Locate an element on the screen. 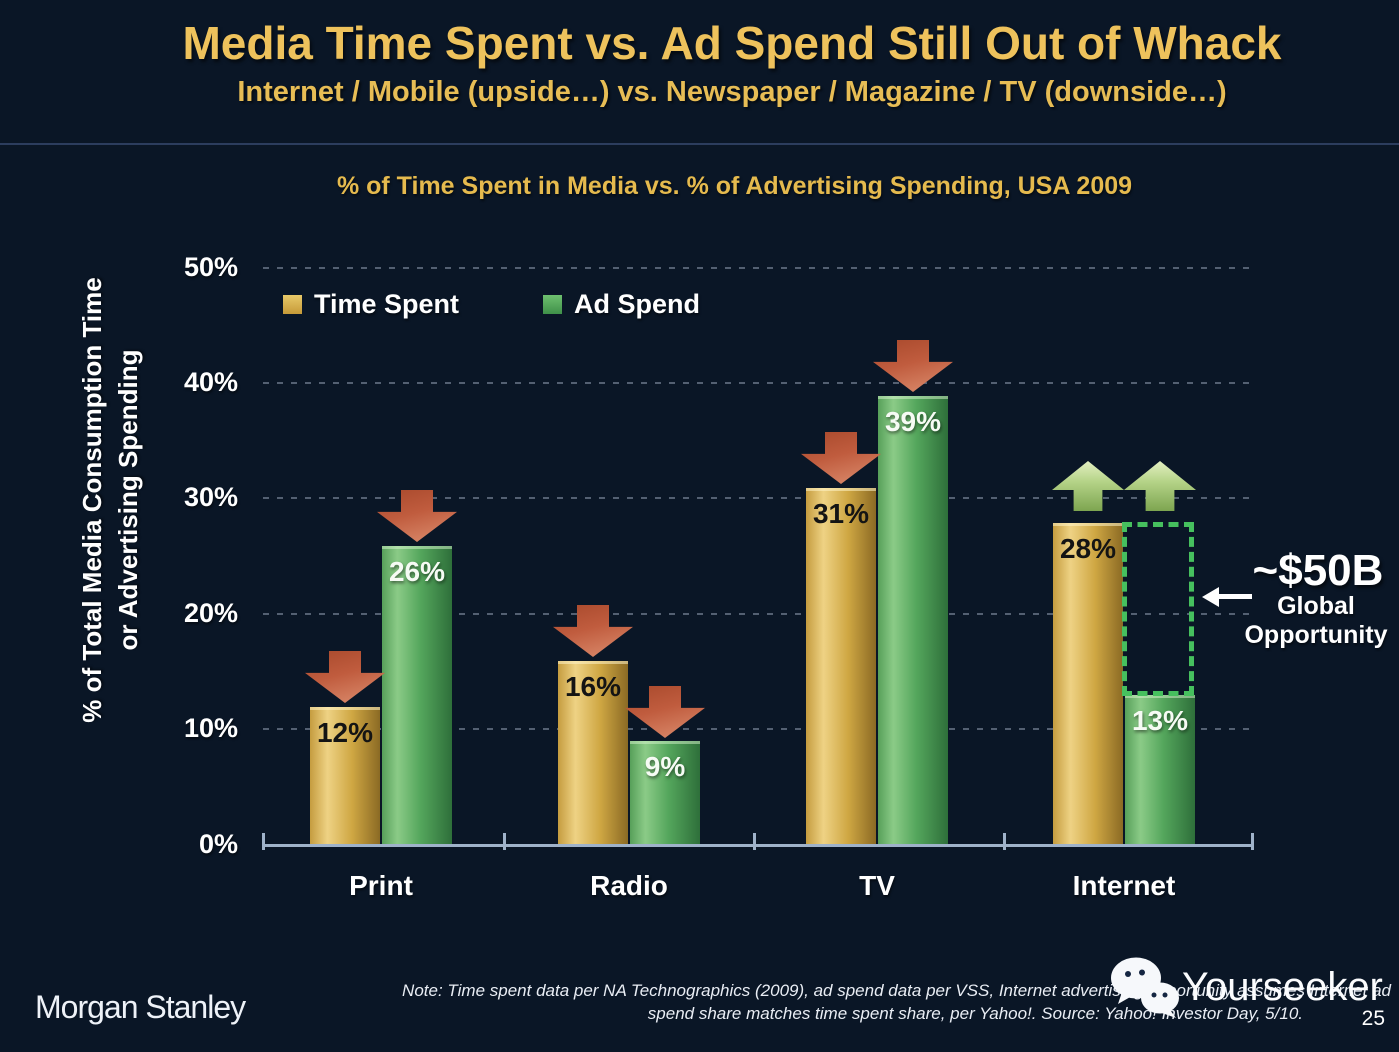  y-axis-title-line1: % of Total Media Consumption Time is located at coordinates (92, 500).